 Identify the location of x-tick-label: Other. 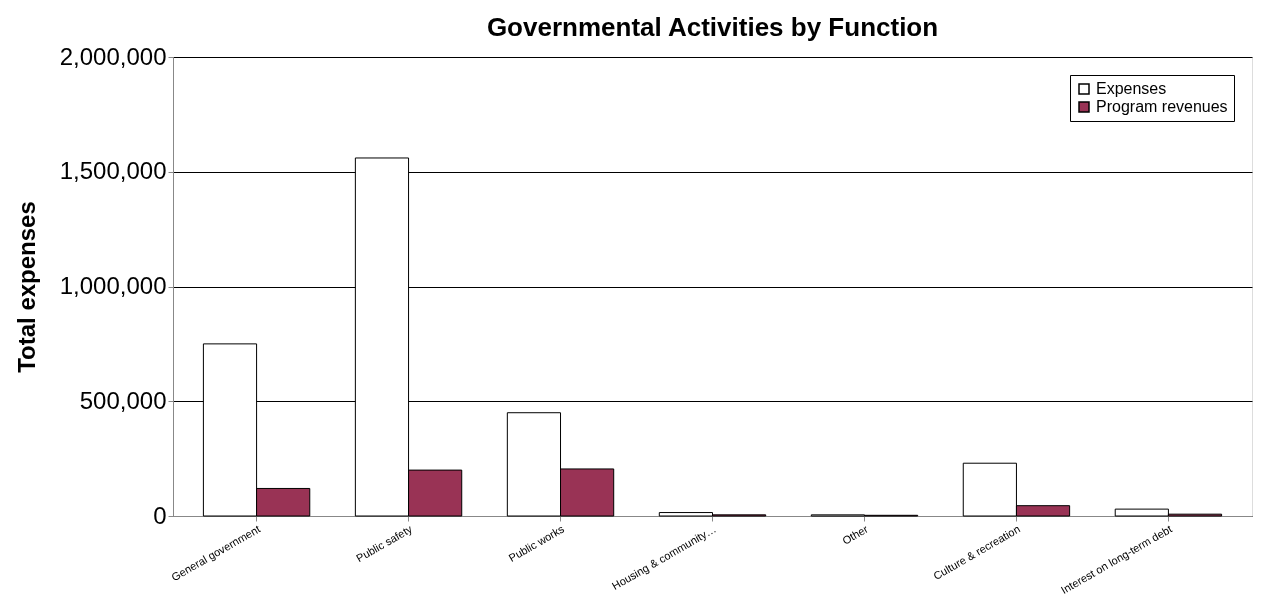
(855, 534).